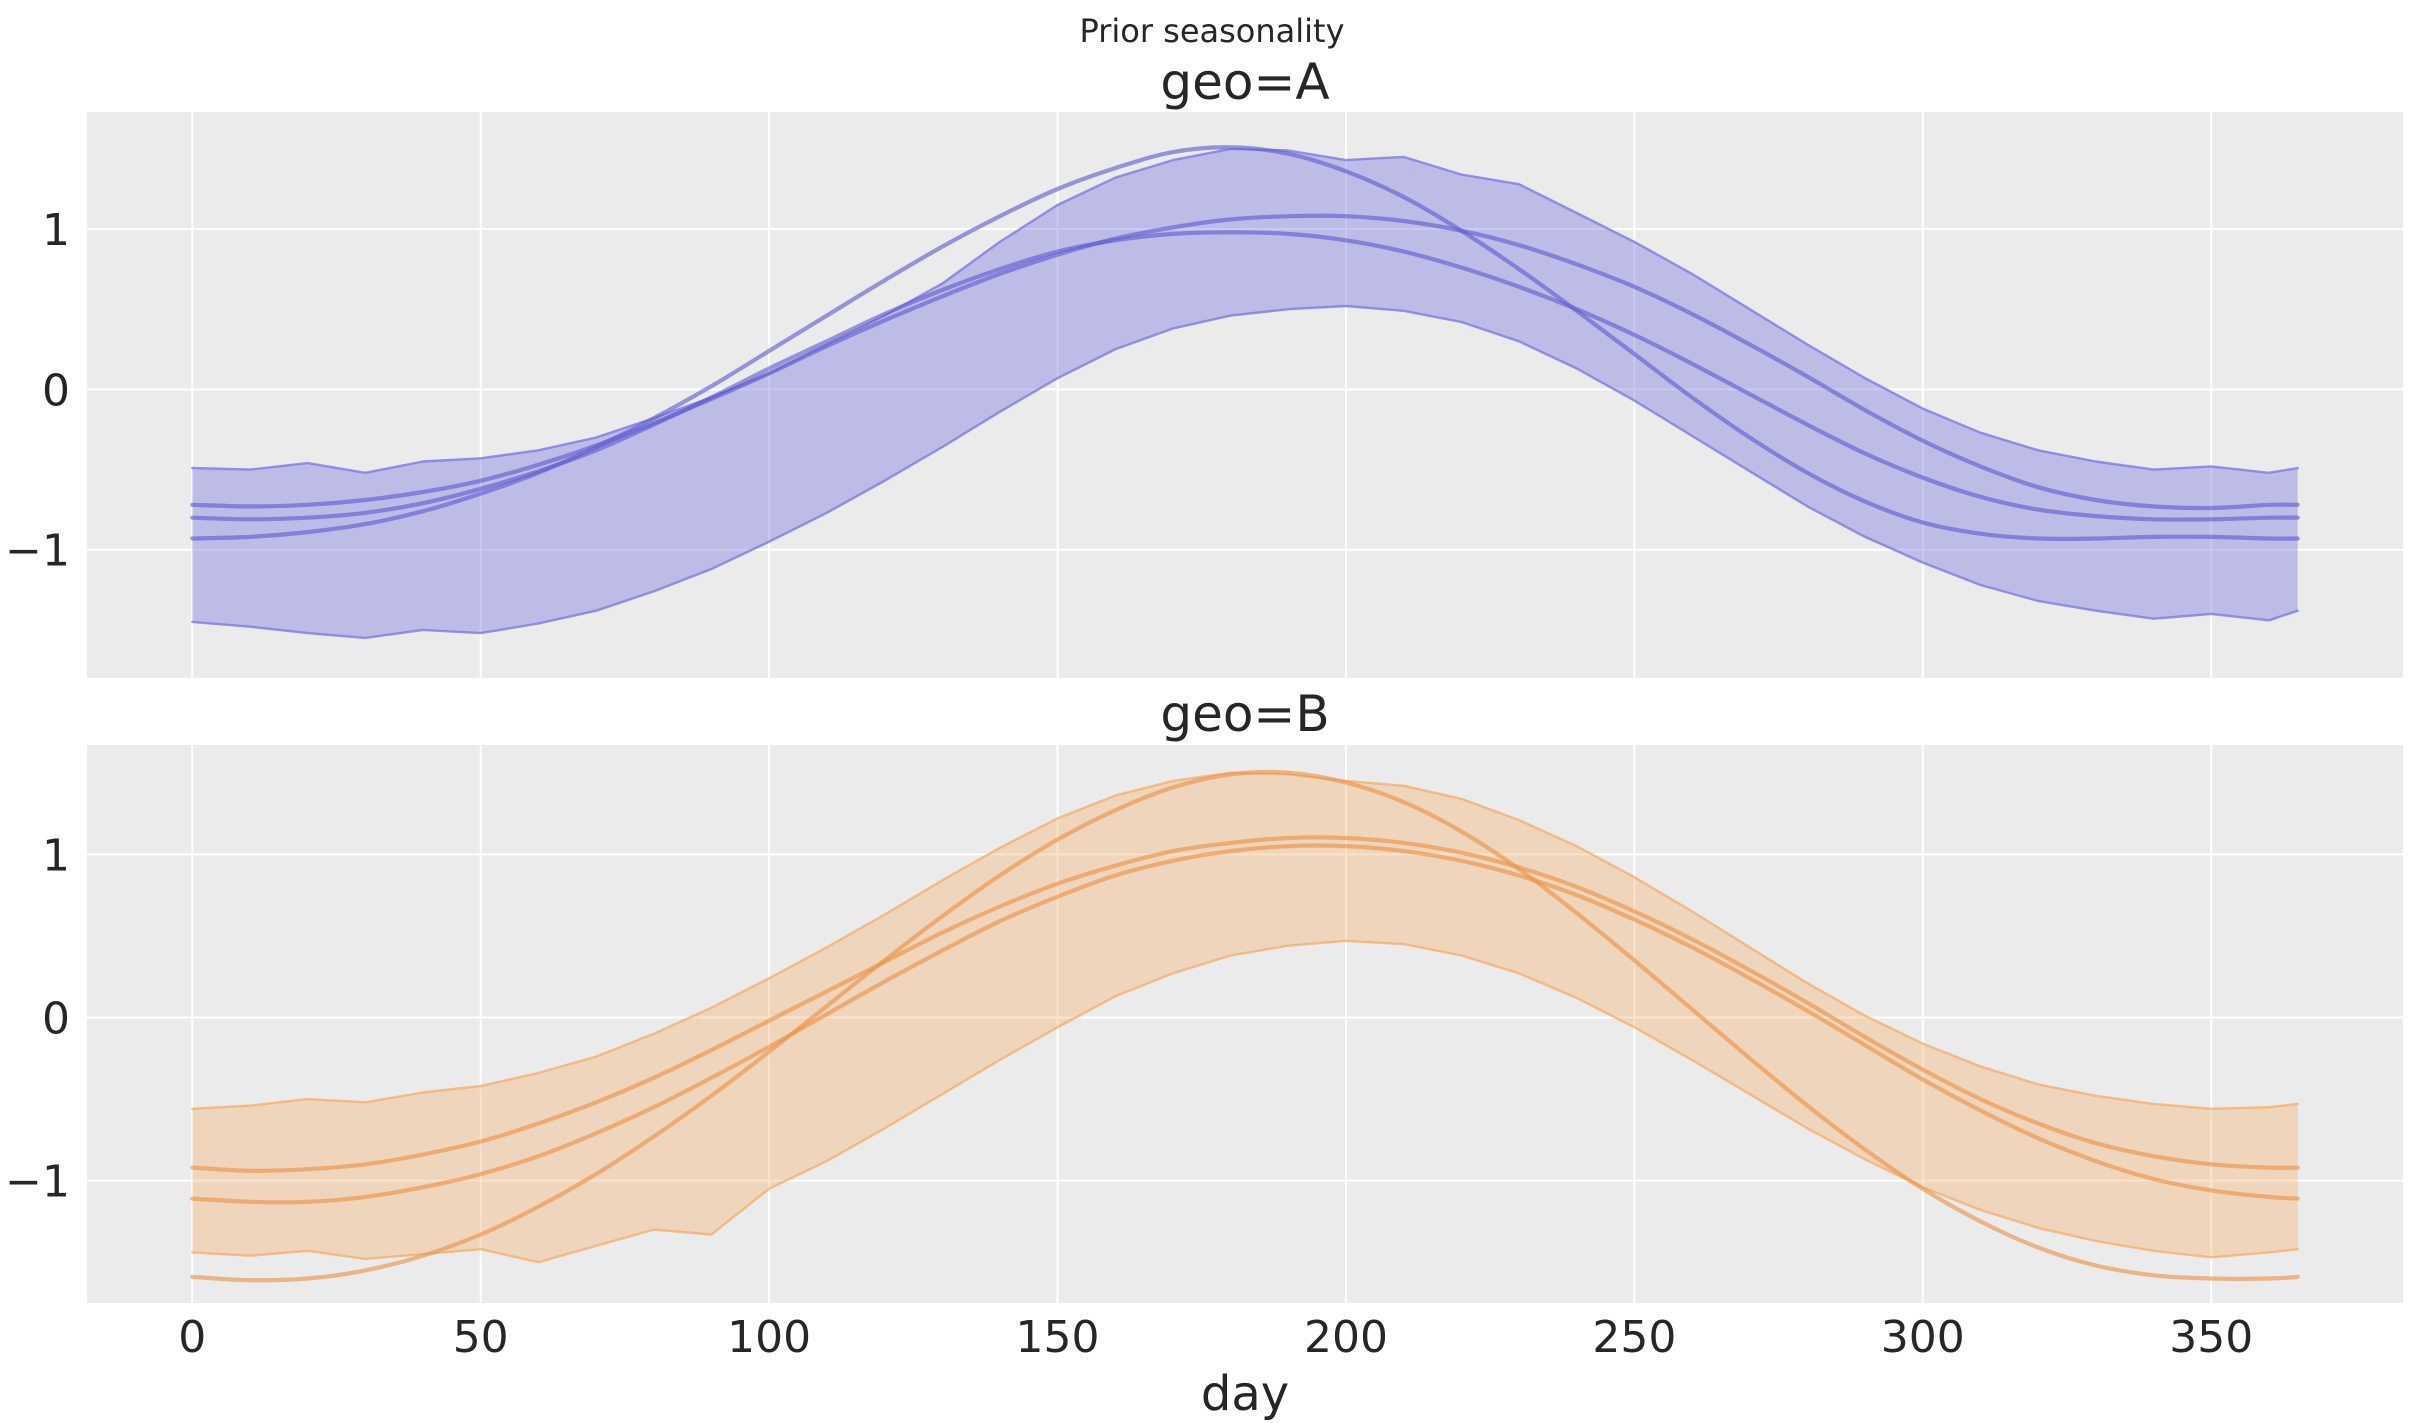 This screenshot has width=2423, height=1423. I want to click on y-tick-label-geo-b: 1, so click(56, 855).